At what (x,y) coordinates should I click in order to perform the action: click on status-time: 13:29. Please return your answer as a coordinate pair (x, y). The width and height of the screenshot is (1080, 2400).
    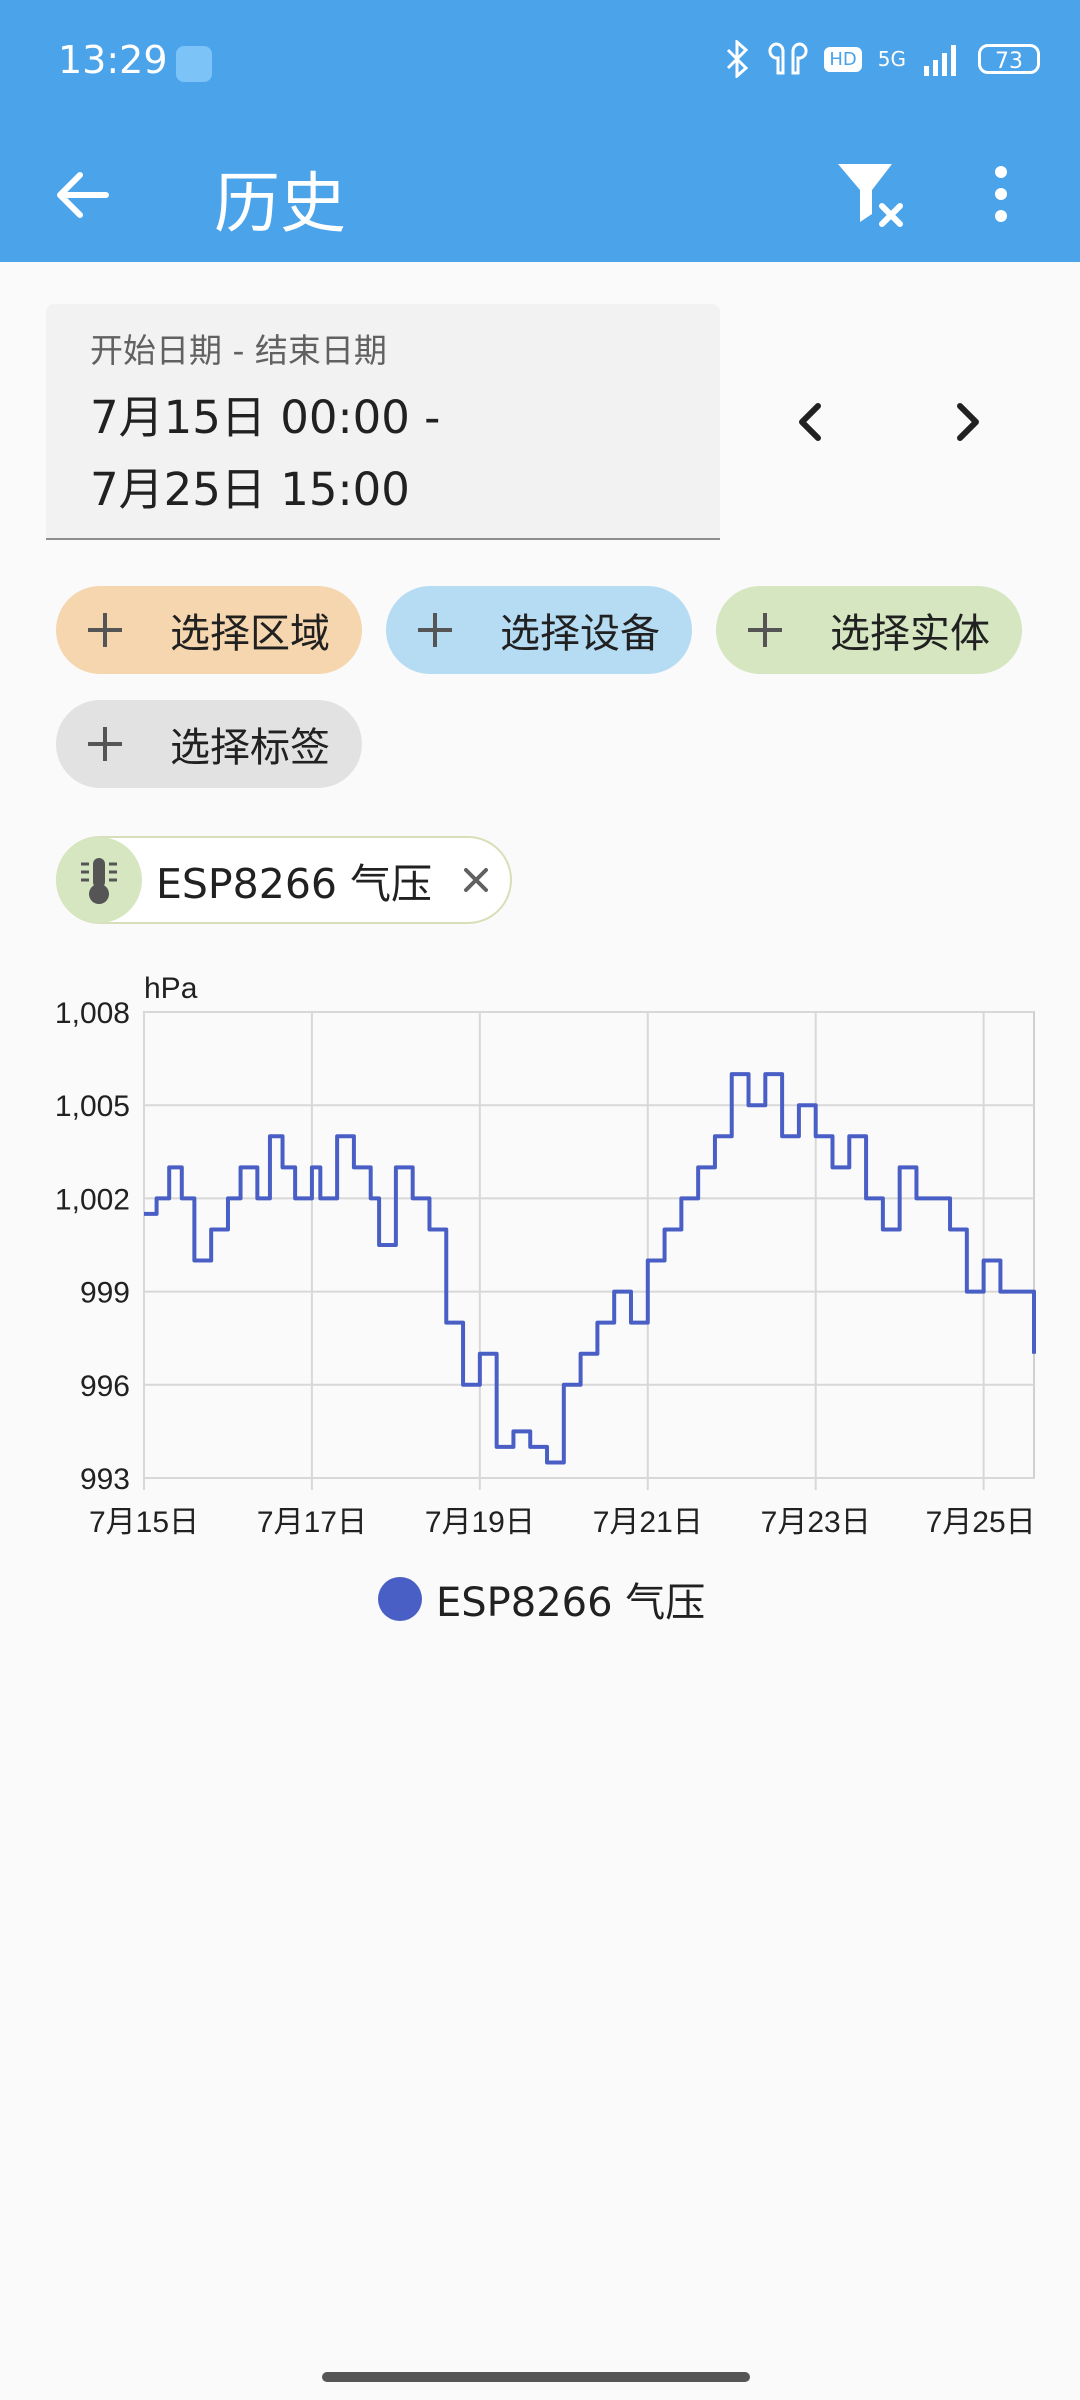
    Looking at the image, I should click on (113, 60).